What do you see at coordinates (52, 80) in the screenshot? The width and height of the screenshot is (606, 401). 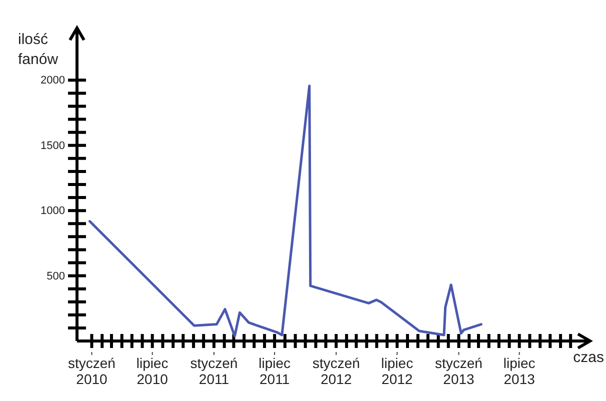 I see `y-tick-label: 2000` at bounding box center [52, 80].